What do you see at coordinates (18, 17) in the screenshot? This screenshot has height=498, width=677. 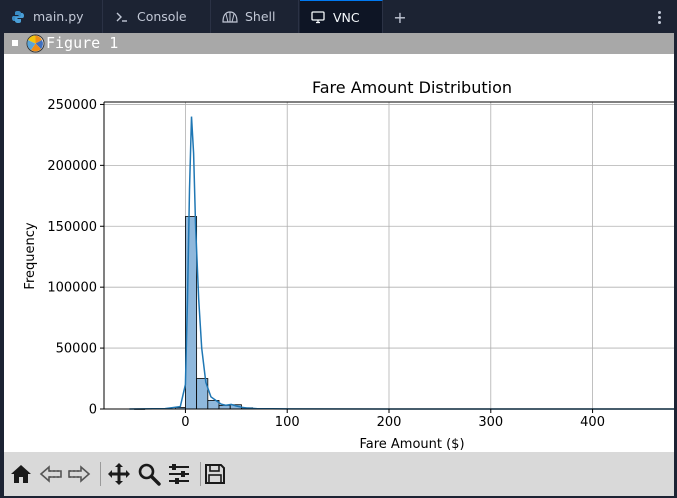 I see `python-icon` at bounding box center [18, 17].